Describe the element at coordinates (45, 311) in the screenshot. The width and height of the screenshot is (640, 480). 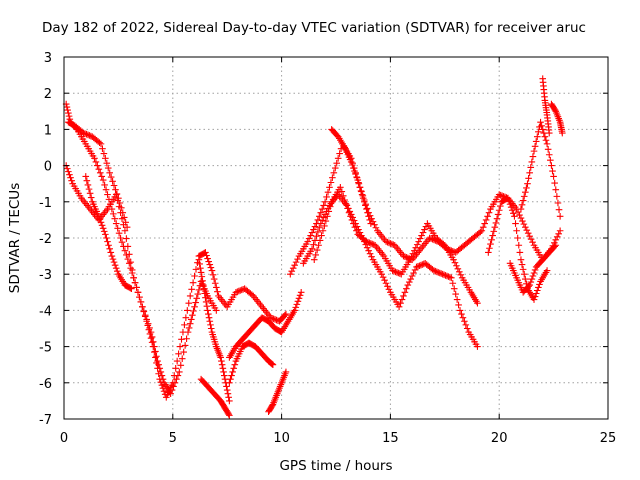
I see `y-tick-label: -4` at that location.